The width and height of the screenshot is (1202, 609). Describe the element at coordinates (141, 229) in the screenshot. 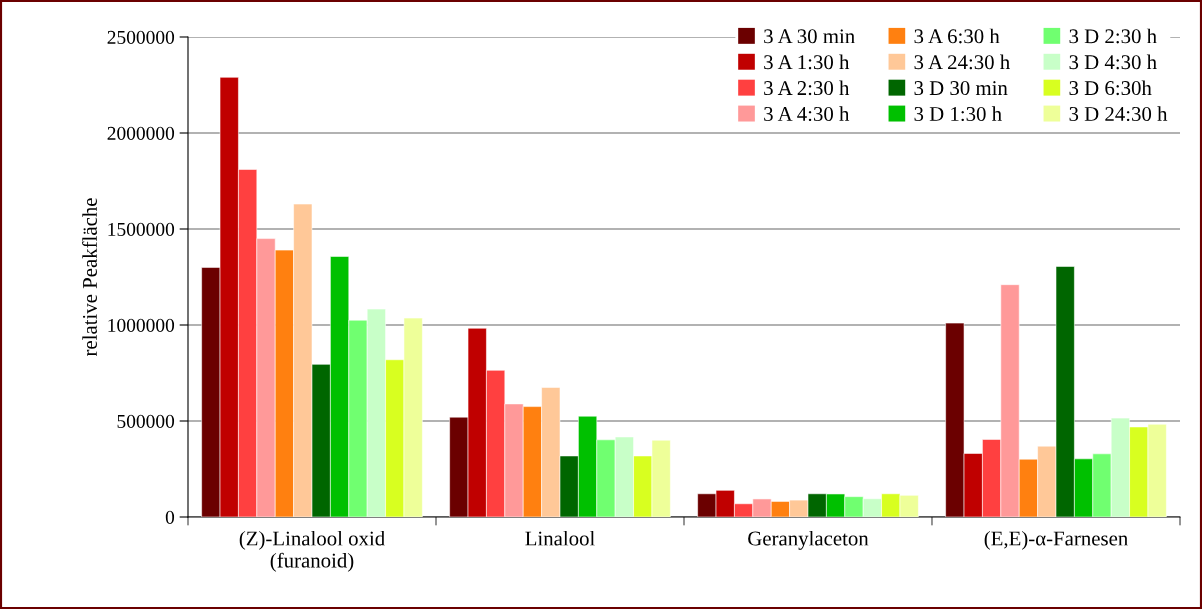

I see `y-tick-label: 1500000` at that location.